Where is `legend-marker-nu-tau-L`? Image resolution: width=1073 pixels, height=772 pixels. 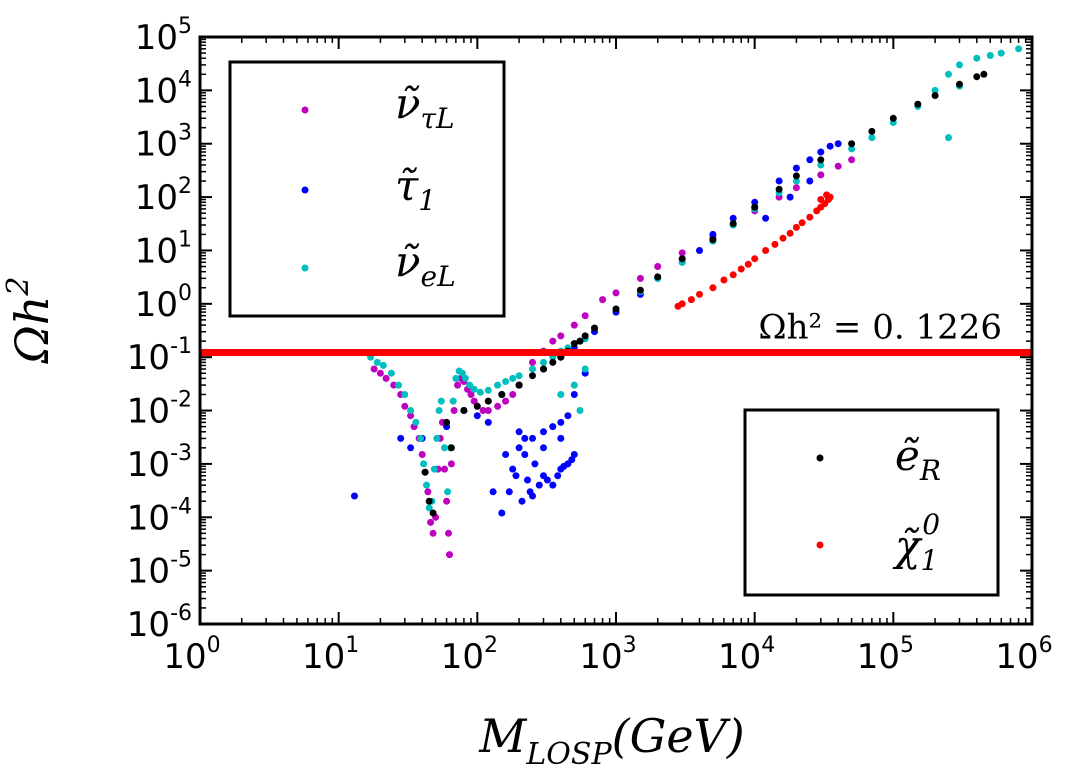
legend-marker-nu-tau-L is located at coordinates (305, 110).